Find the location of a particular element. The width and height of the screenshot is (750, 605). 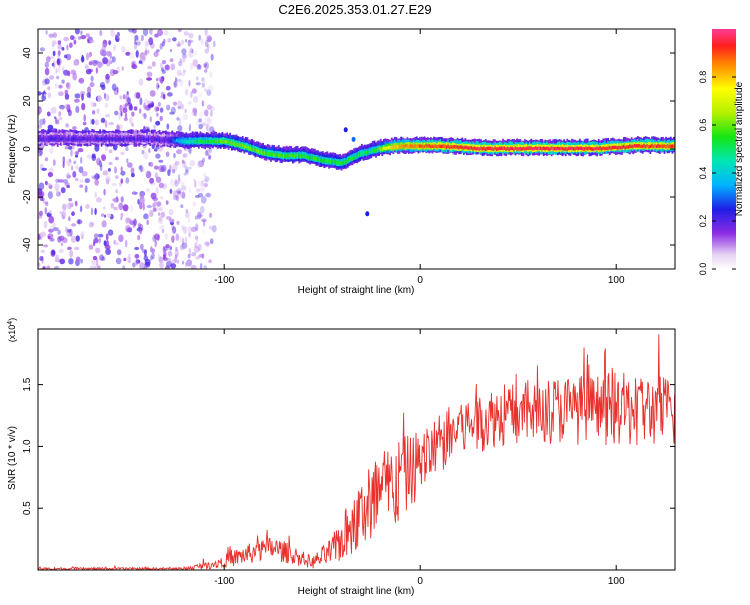

y-tick-label: 0 is located at coordinates (27, 149).